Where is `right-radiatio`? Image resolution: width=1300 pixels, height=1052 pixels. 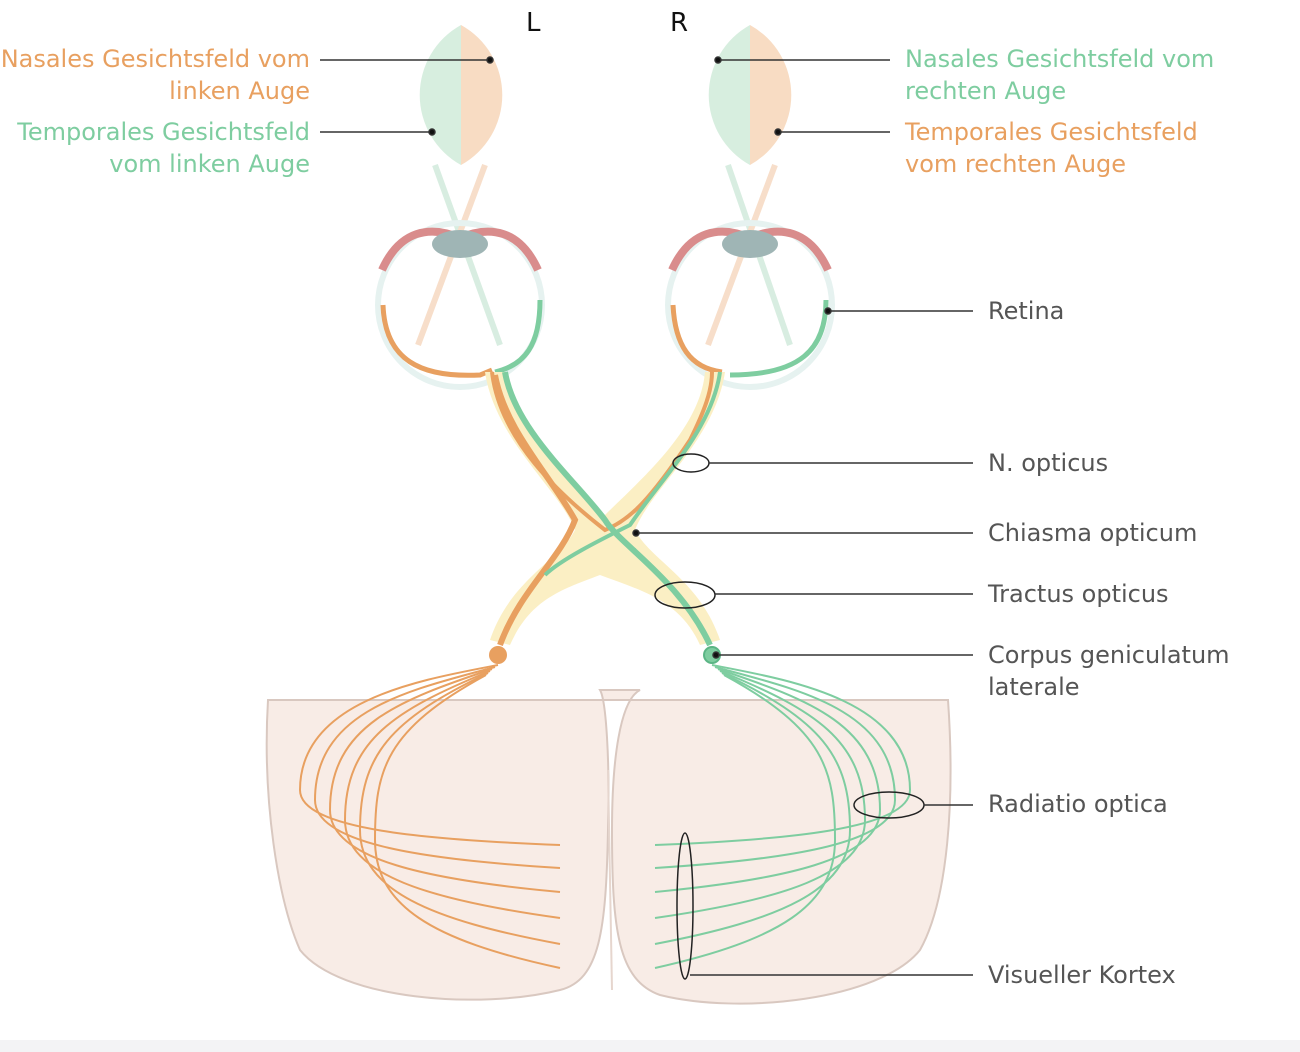
right-radiatio is located at coordinates (783, 816).